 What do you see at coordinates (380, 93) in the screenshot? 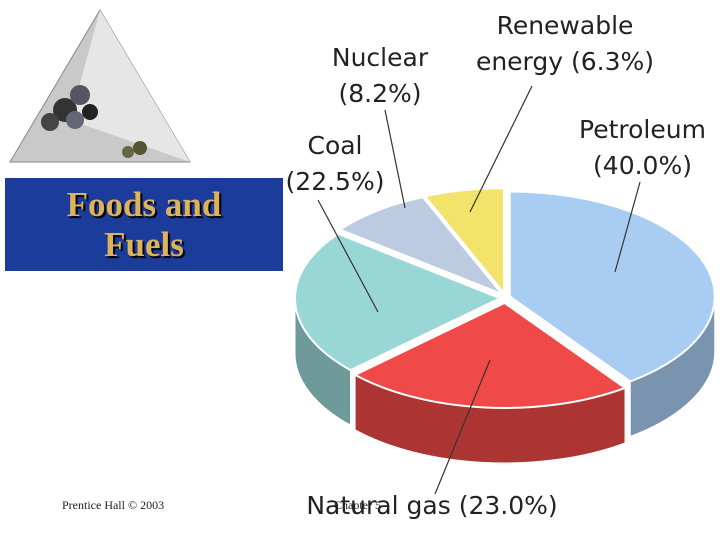
I see `value-label: (8.2%)` at bounding box center [380, 93].